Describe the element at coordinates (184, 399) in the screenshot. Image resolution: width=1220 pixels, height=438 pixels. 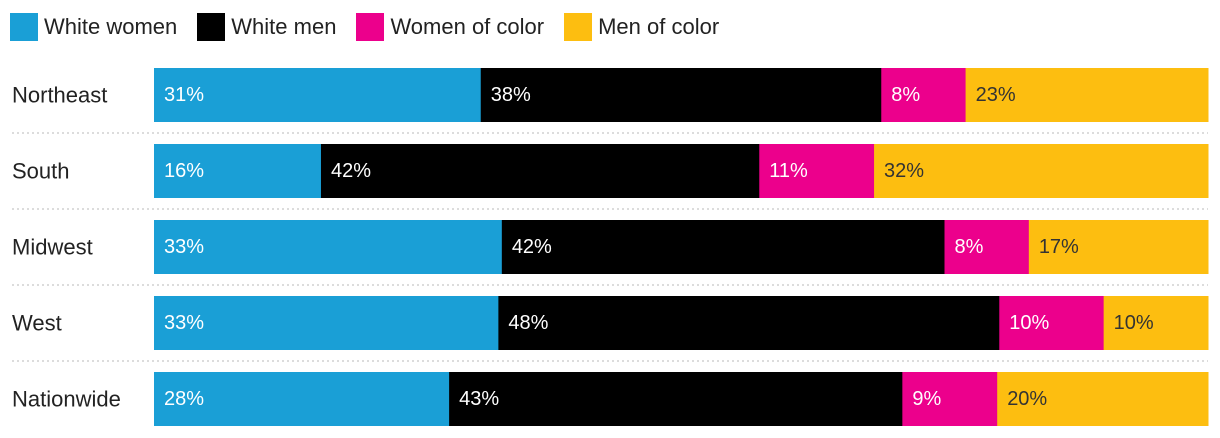
I see `data-label-nationwide-white-women: 28%` at that location.